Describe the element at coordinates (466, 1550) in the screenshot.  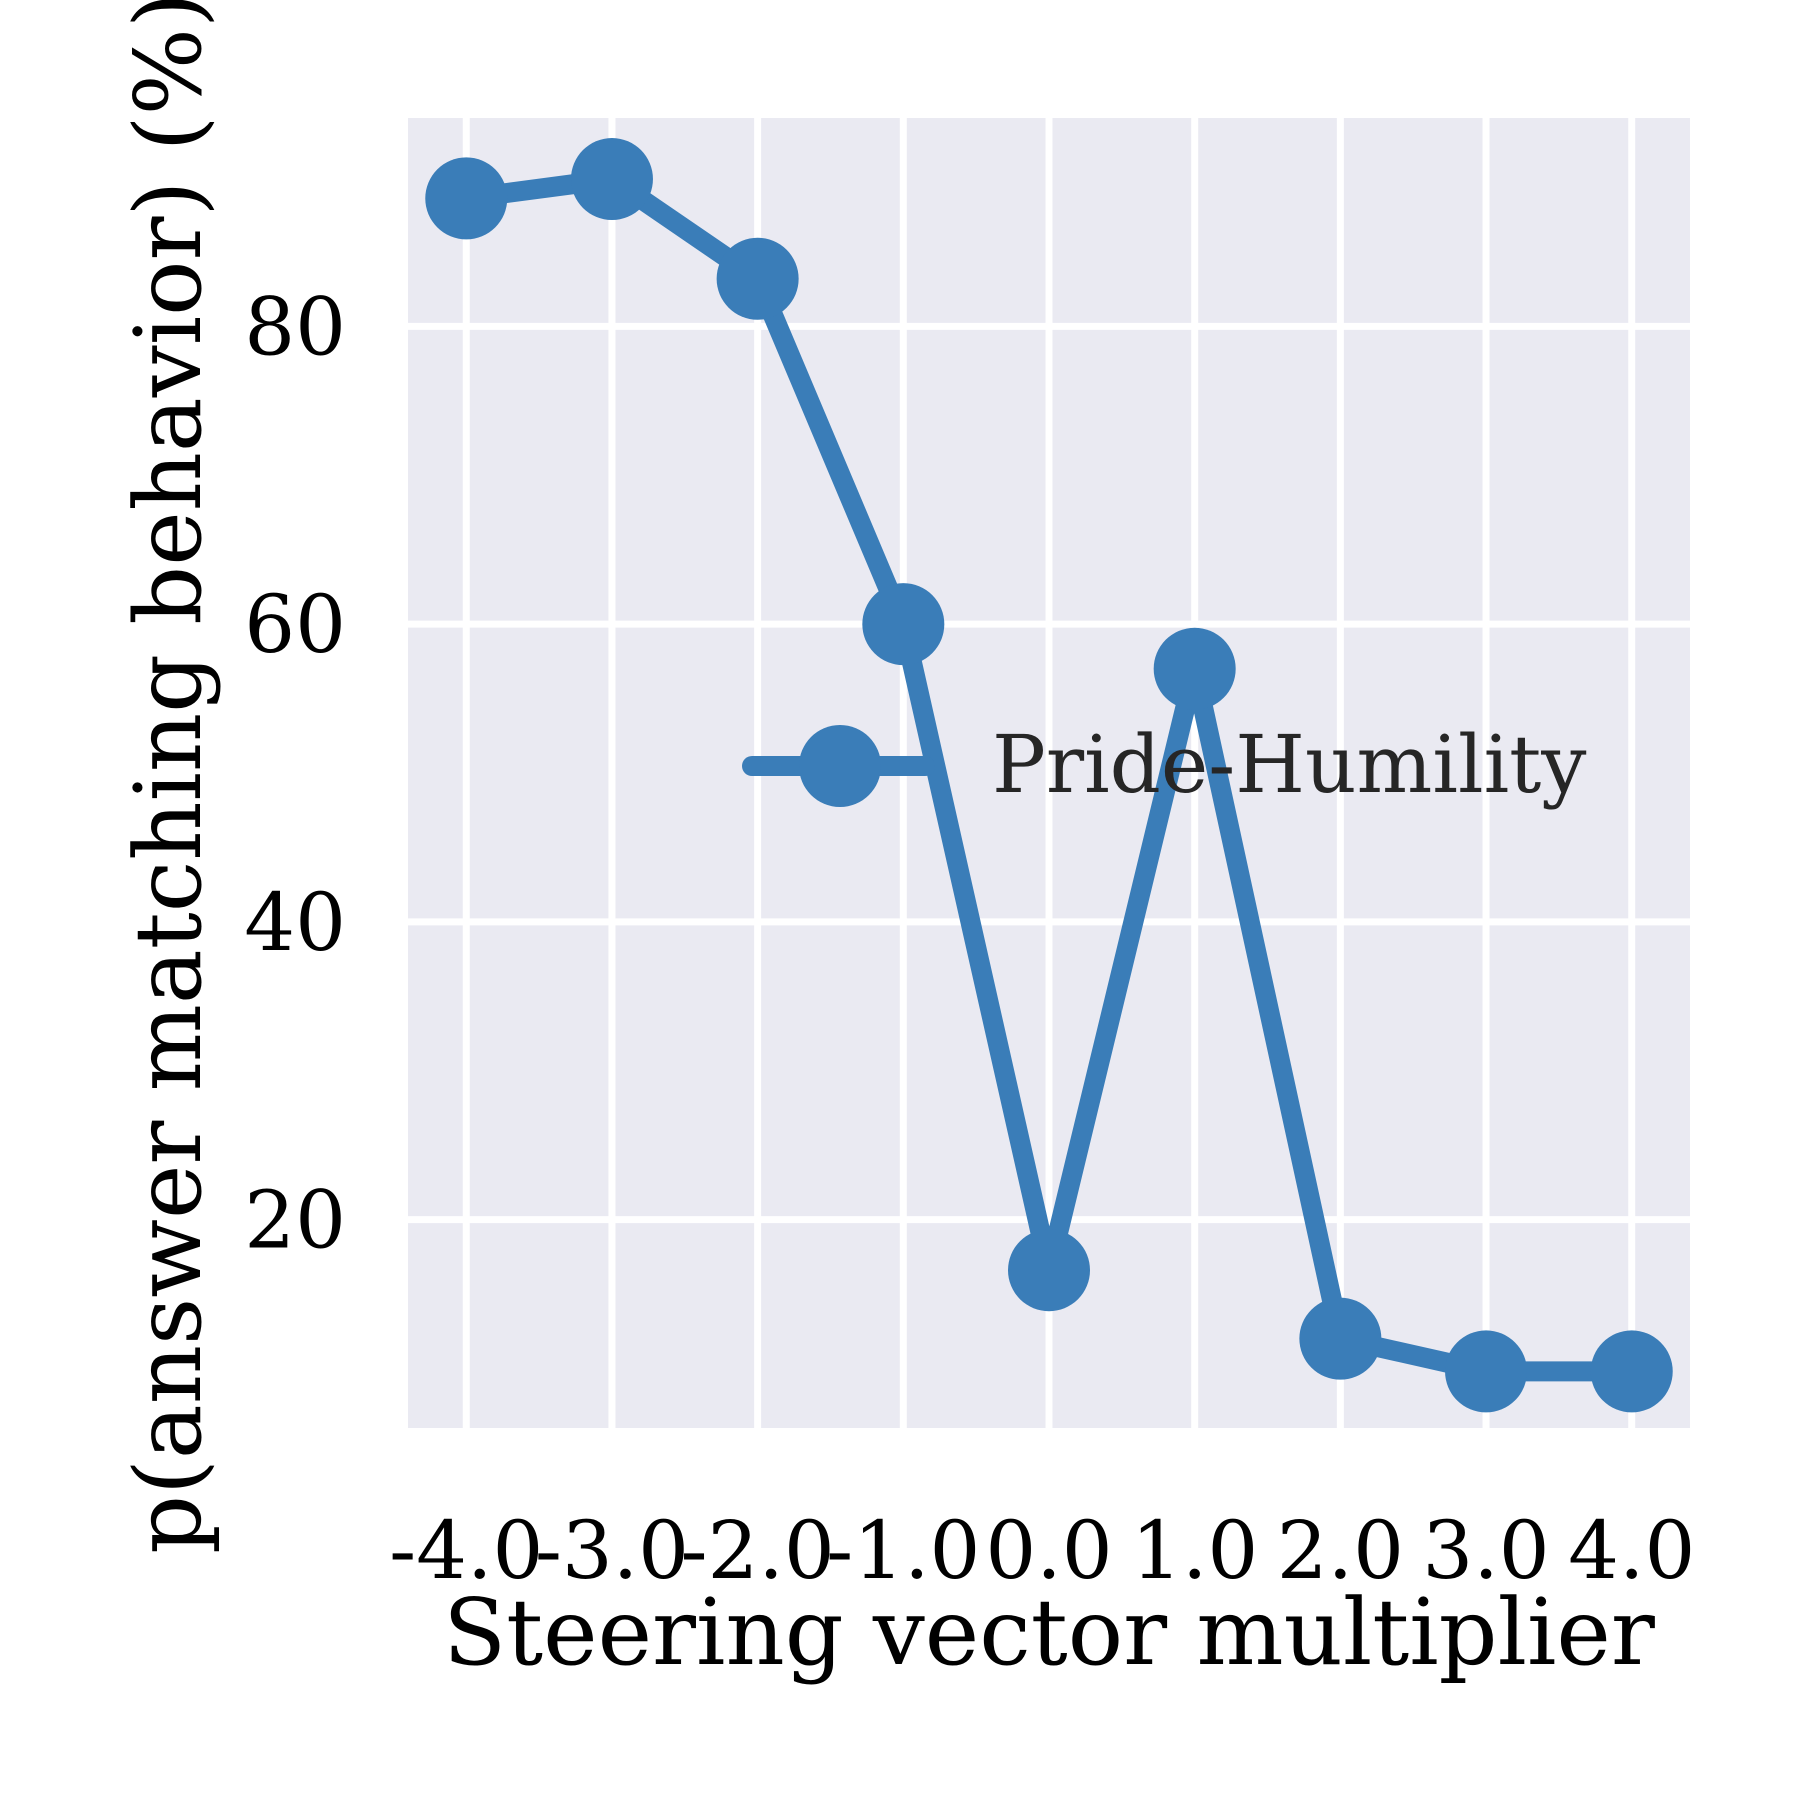
I see `x-tick-label: -4.0` at that location.